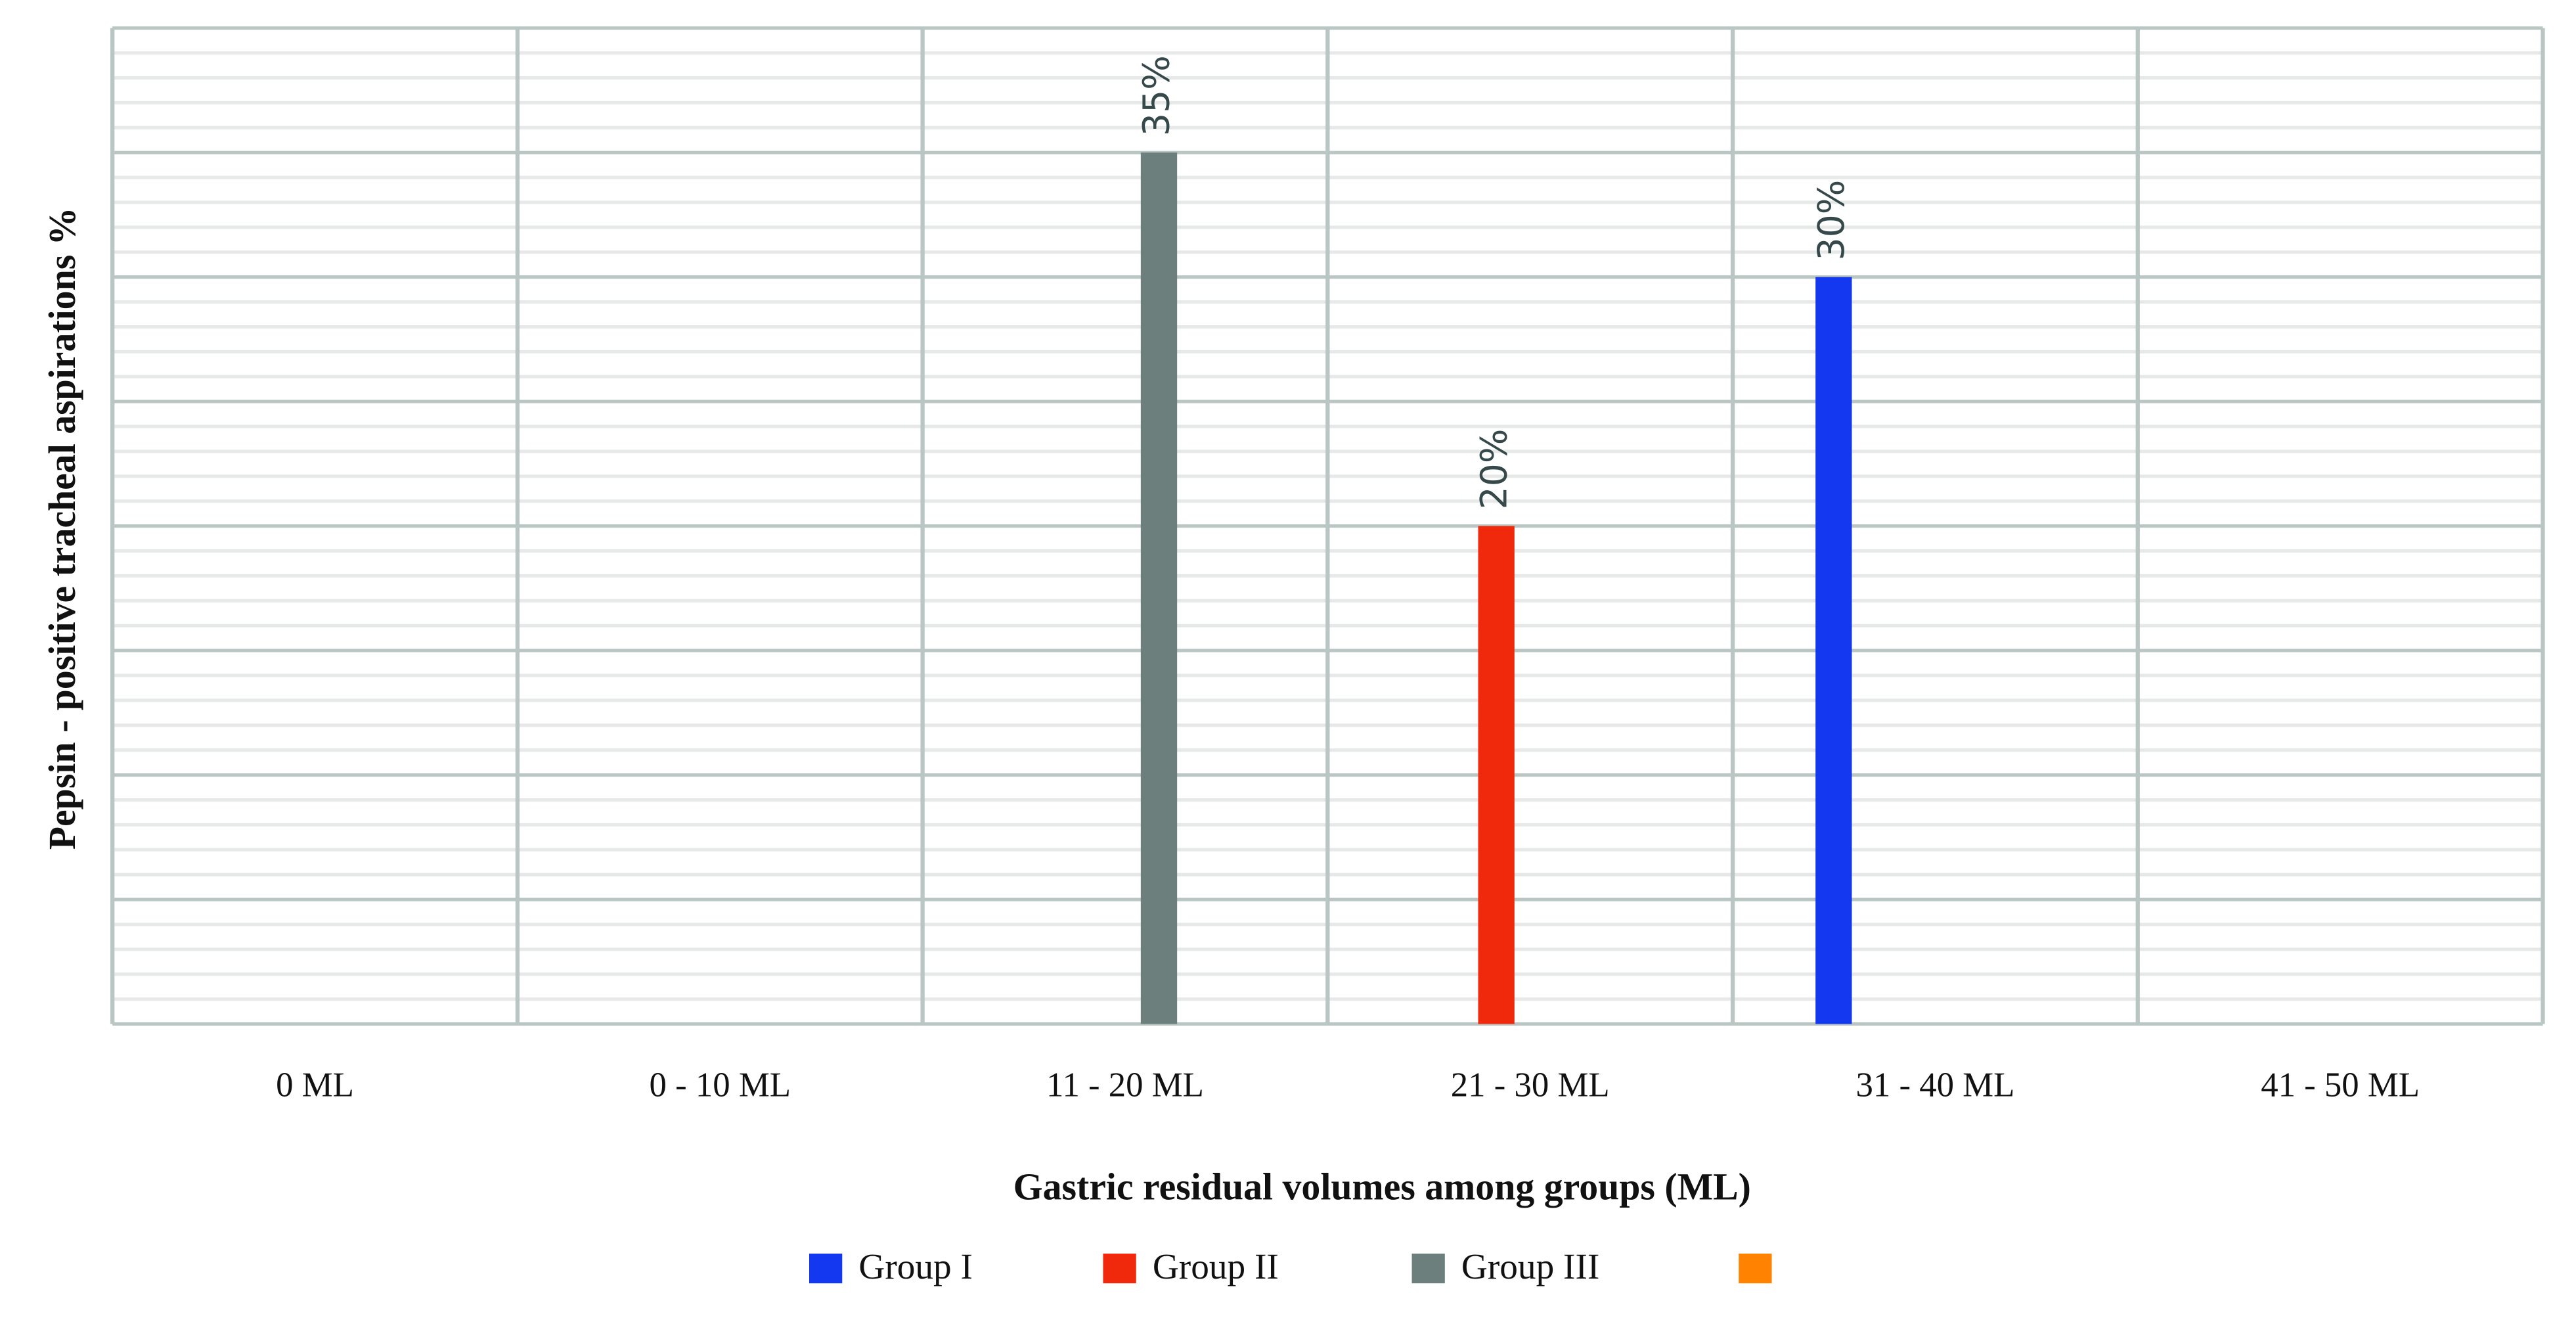 The height and width of the screenshot is (1318, 2576). Describe the element at coordinates (1157, 96) in the screenshot. I see `value-label: 35%` at that location.